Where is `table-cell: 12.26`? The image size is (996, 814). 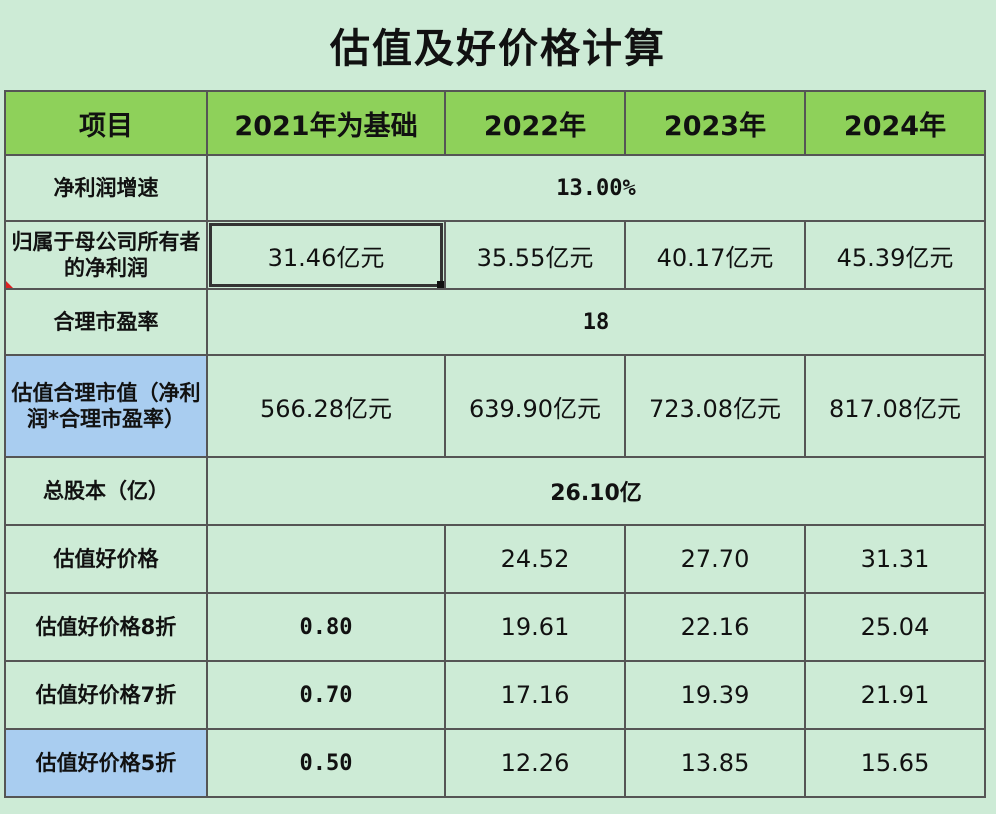
table-cell: 12.26 is located at coordinates (535, 763).